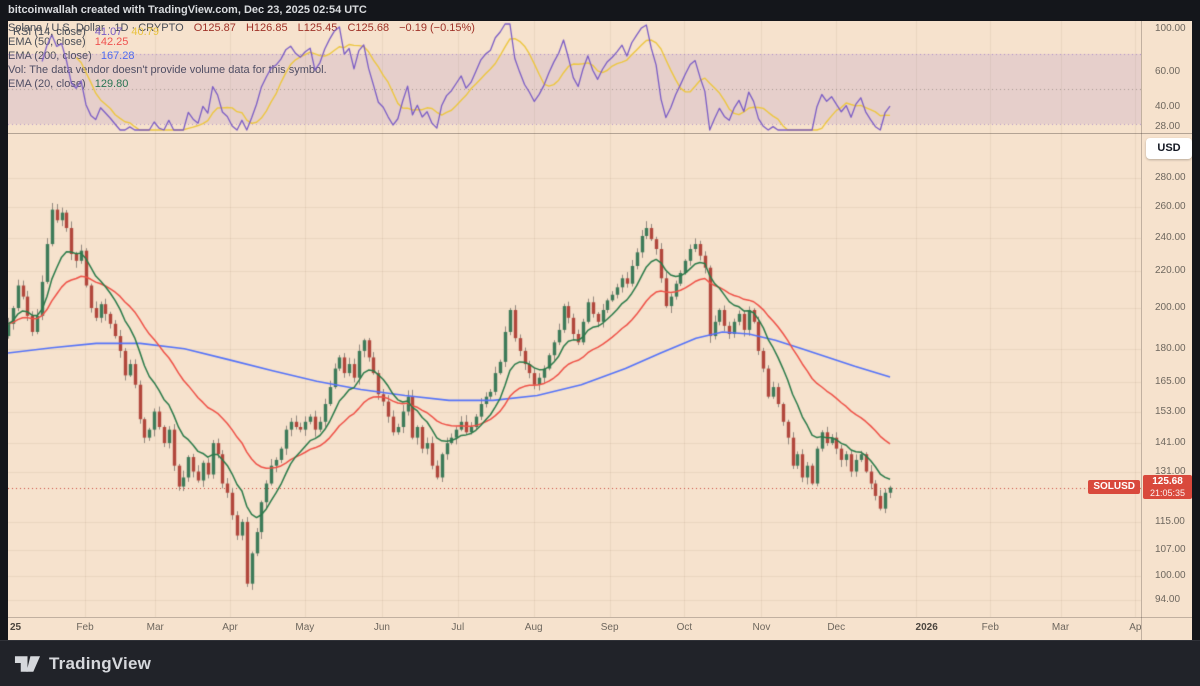  Describe the element at coordinates (305, 627) in the screenshot. I see `time-tick: May` at that location.